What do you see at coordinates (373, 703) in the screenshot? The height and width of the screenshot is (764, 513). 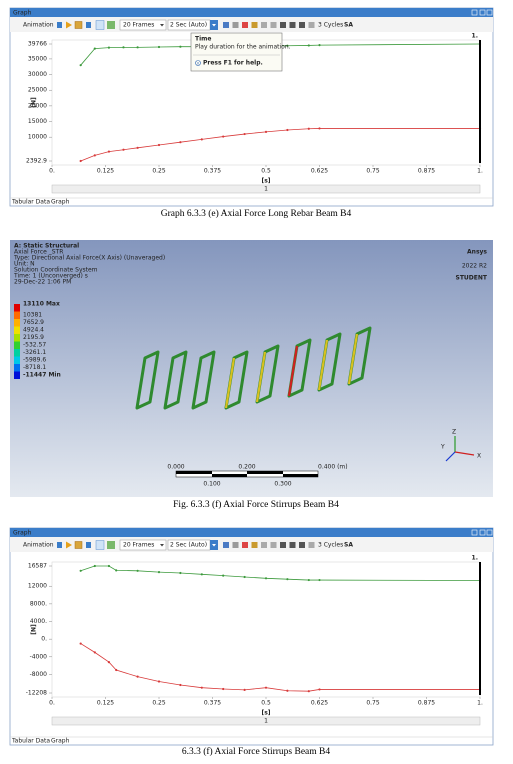 I see `x-tick-label: 0.75` at bounding box center [373, 703].